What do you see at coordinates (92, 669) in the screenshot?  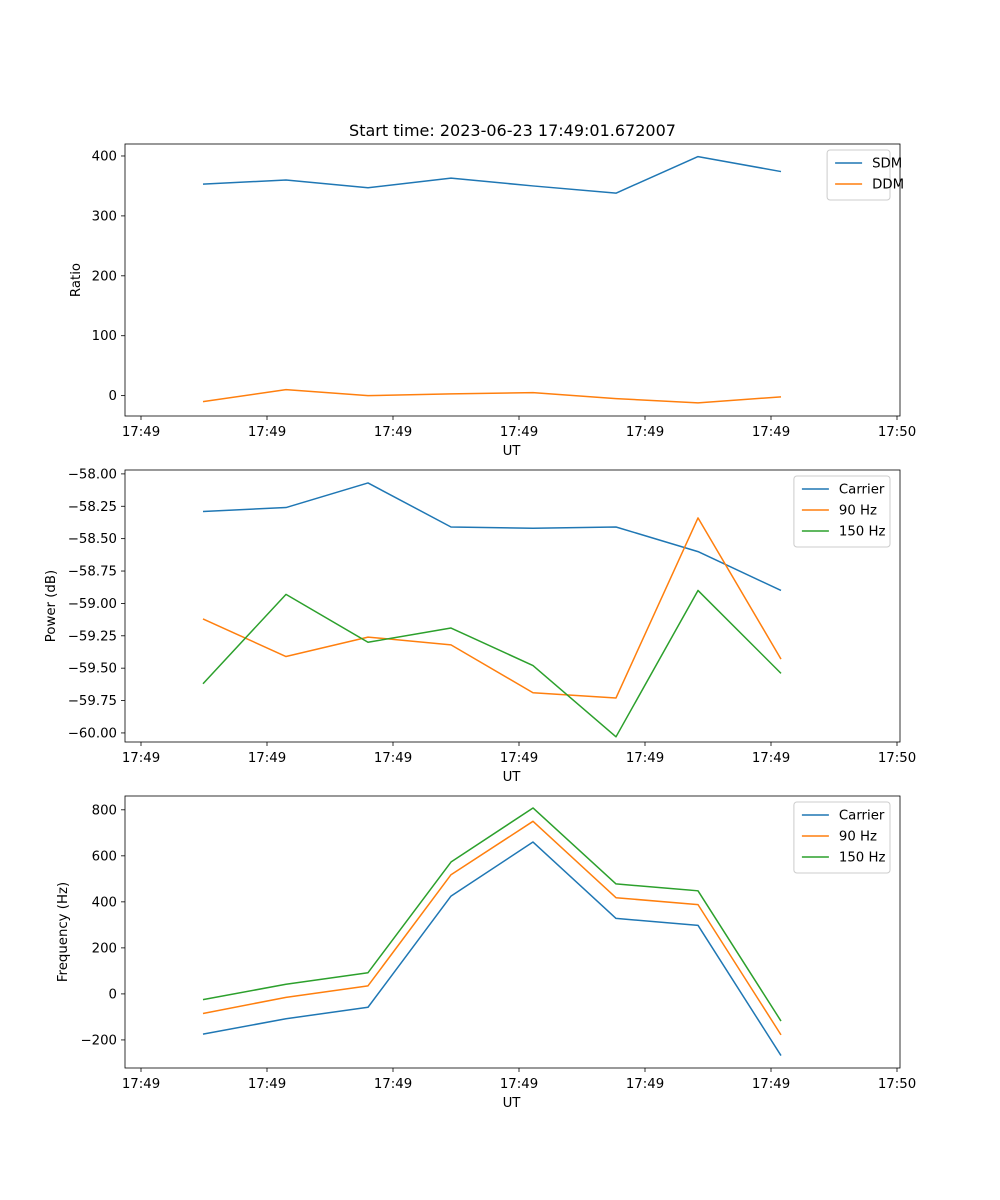 I see `y-tick-label: −59.50` at bounding box center [92, 669].